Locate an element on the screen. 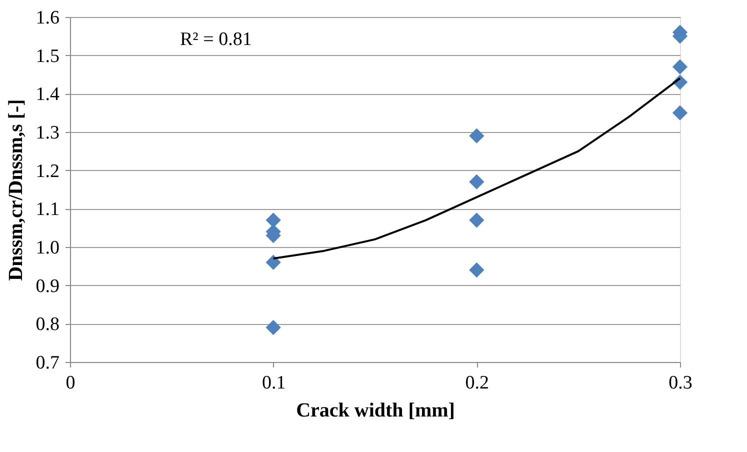 Image resolution: width=747 pixels, height=452 pixels. y-tick-label: 0.8 is located at coordinates (48, 325).